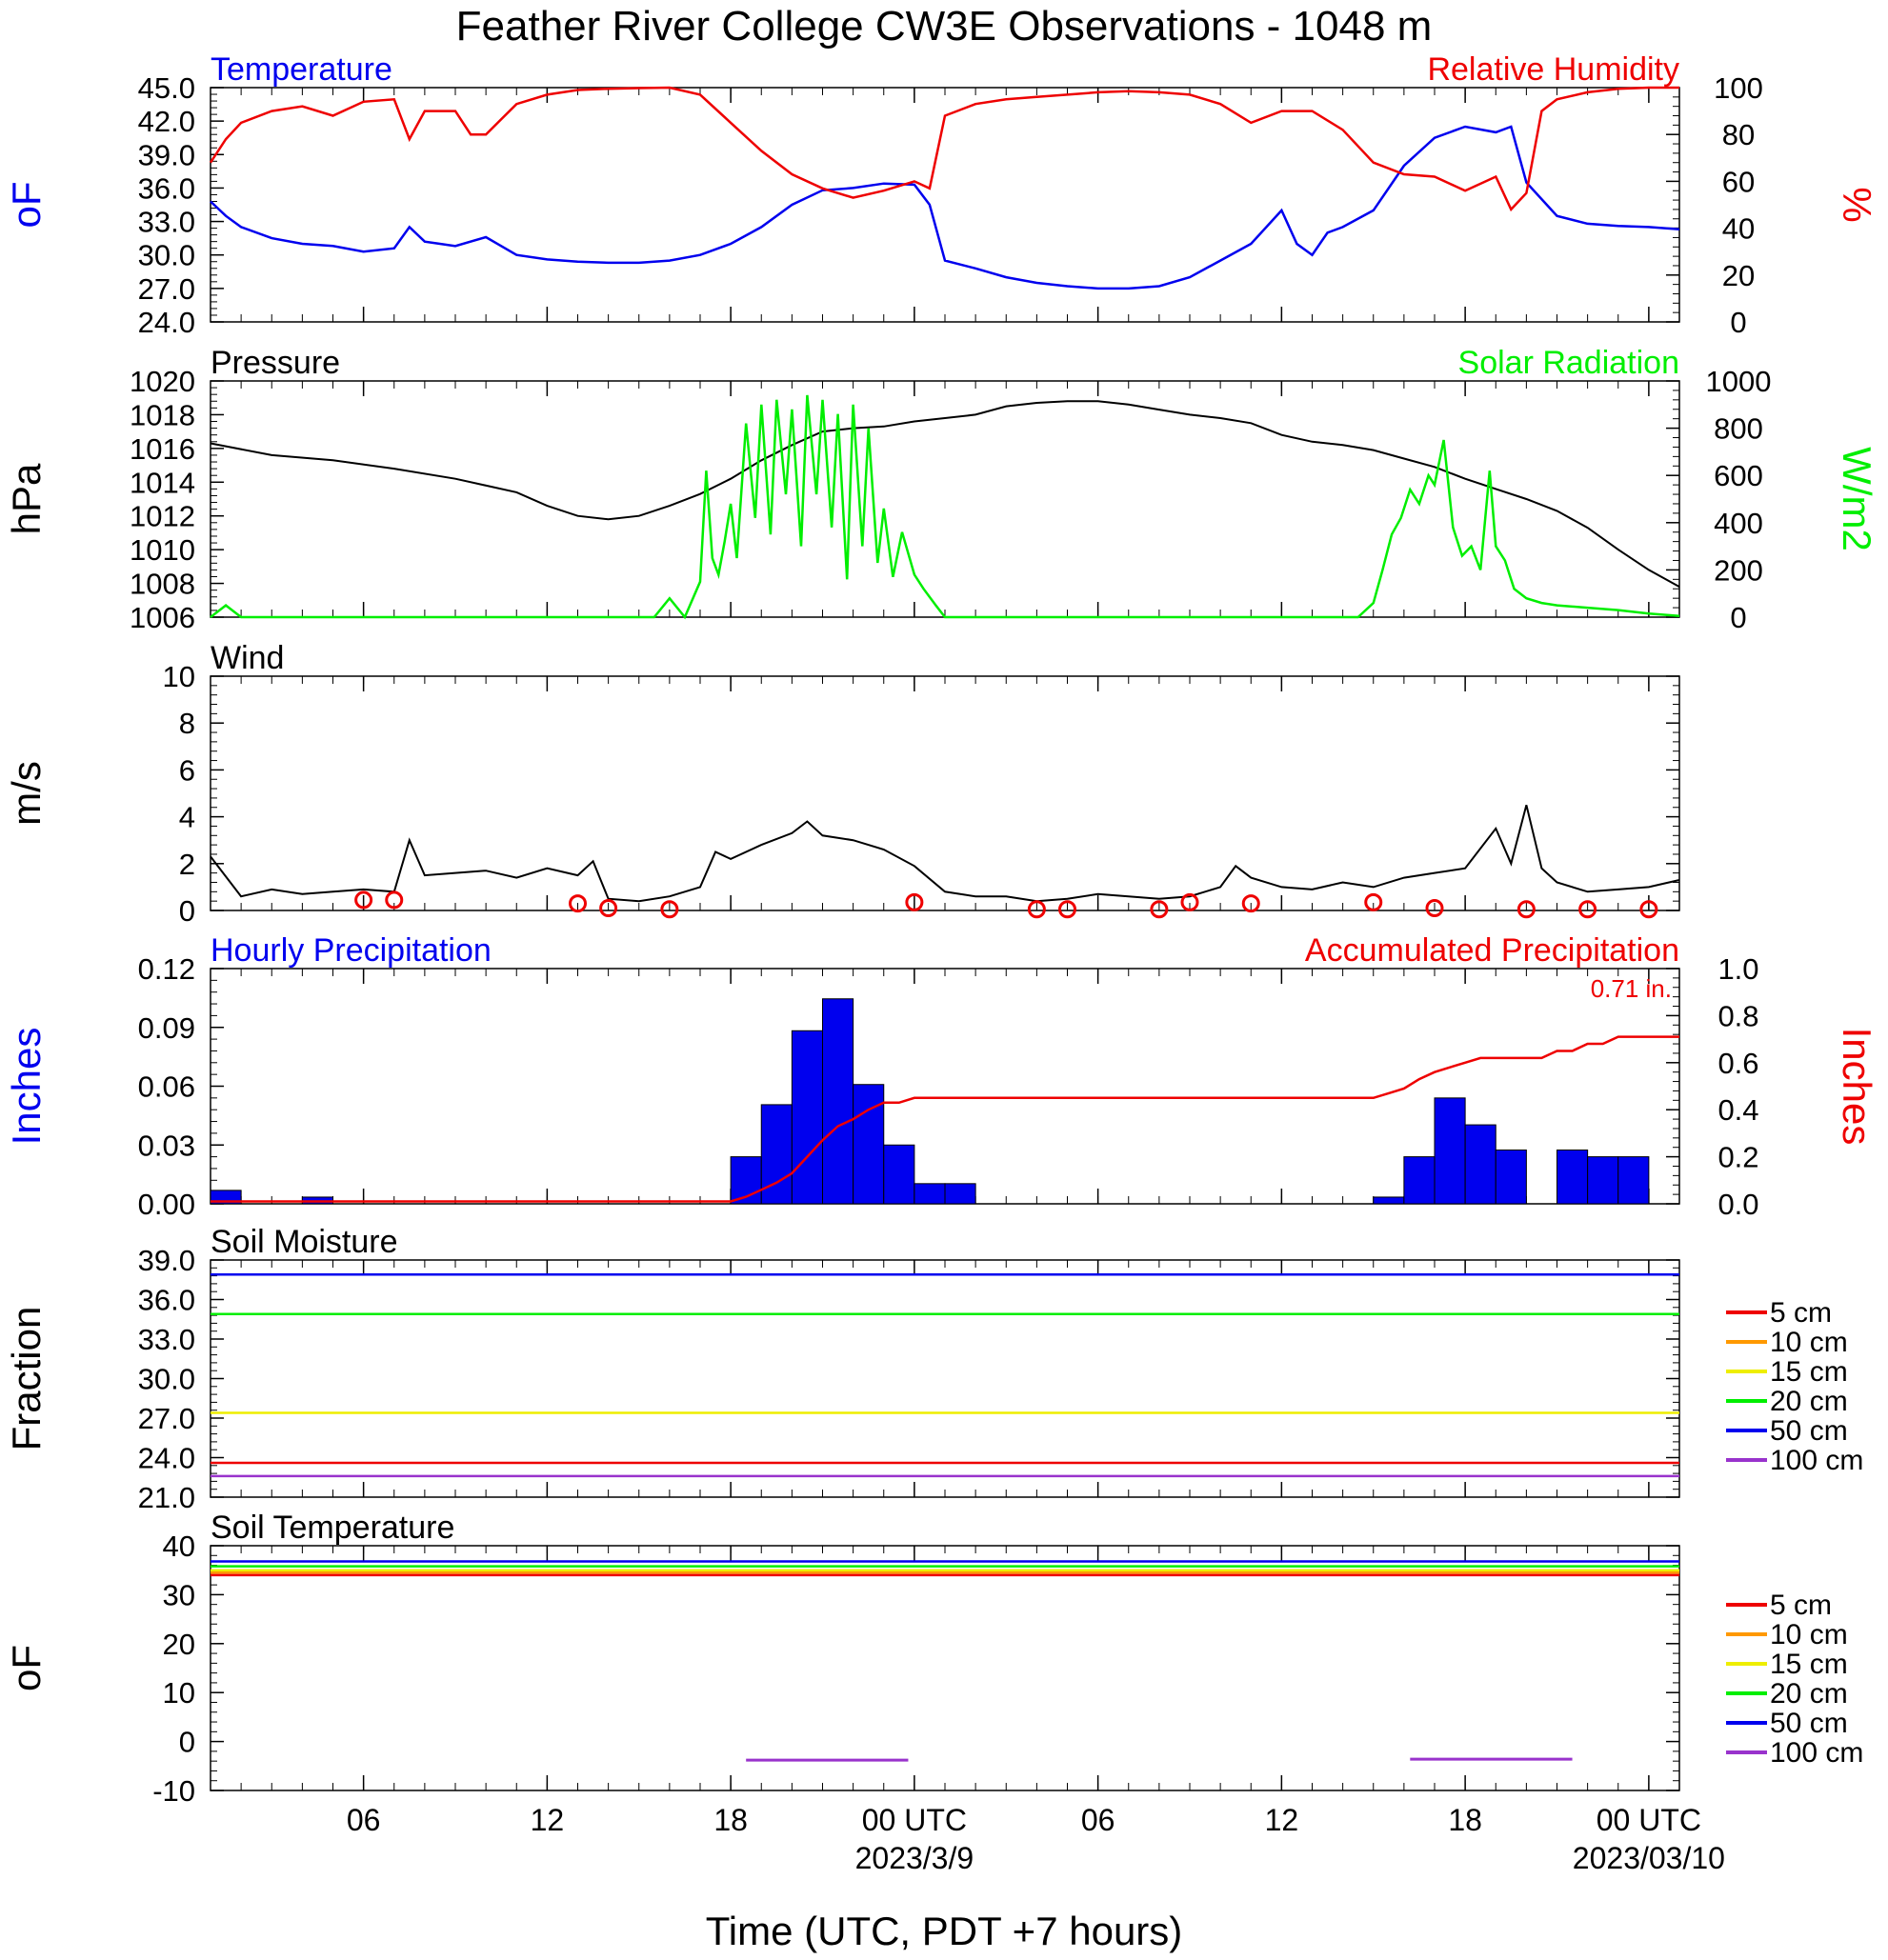 This screenshot has width=1888, height=1960. I want to click on y-tick-label: 0.06, so click(166, 1087).